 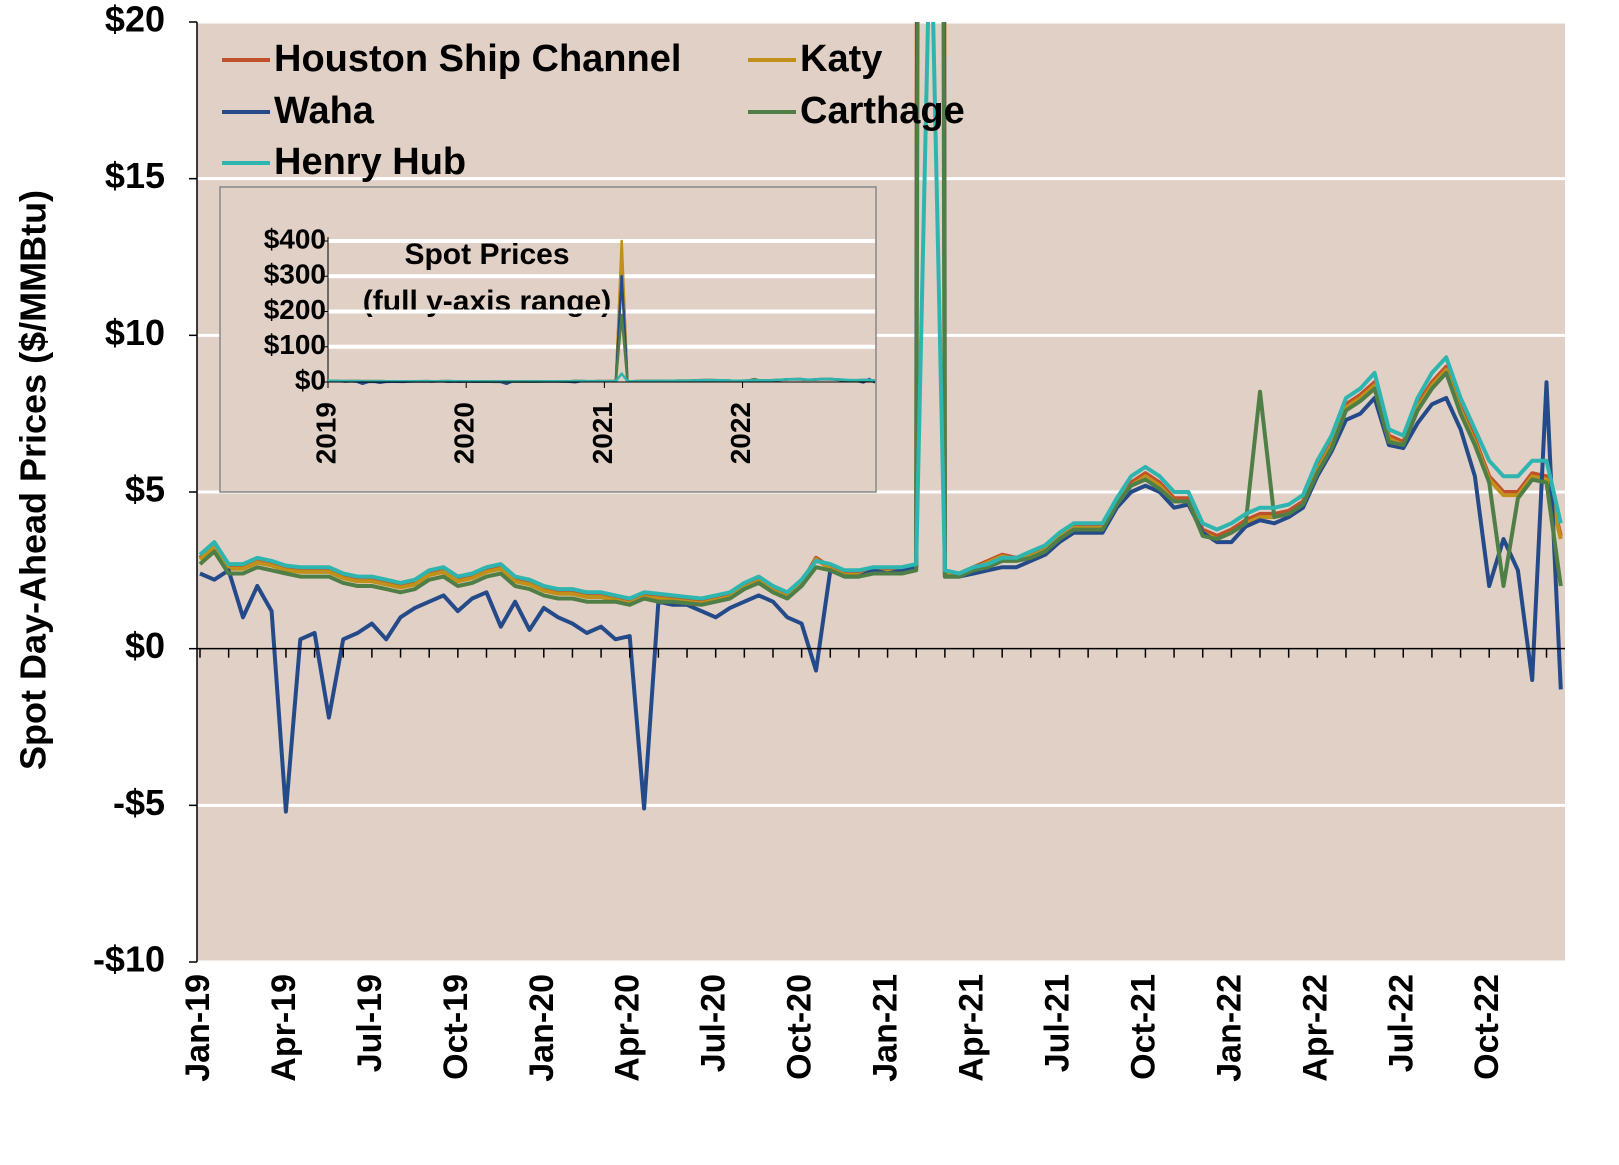 I want to click on inset-lines, so click(x=601, y=312).